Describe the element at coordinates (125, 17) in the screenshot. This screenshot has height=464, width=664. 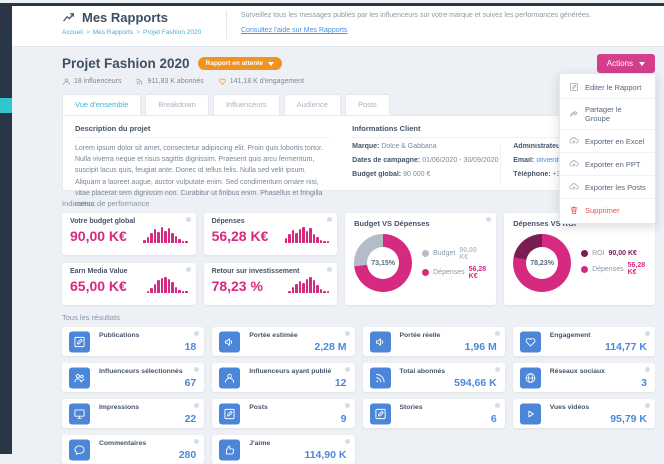
I see `app-title: Mes Rapports` at that location.